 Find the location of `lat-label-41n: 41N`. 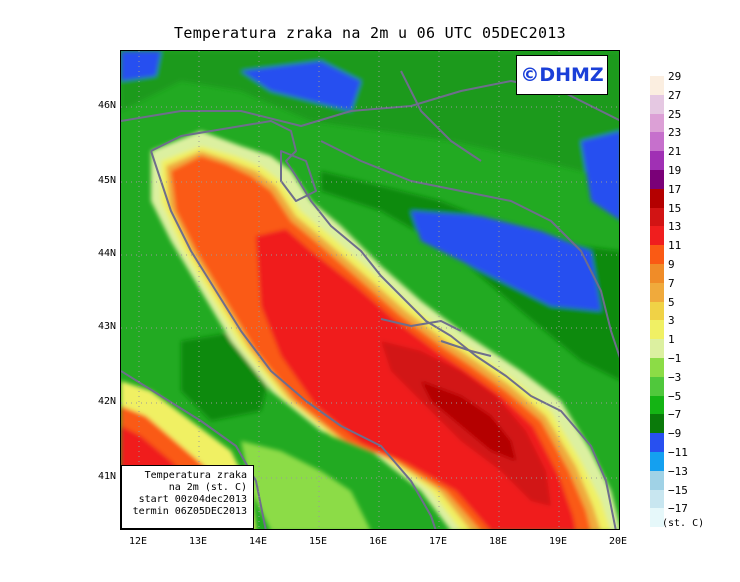

lat-label-41n: 41N is located at coordinates (106, 476).